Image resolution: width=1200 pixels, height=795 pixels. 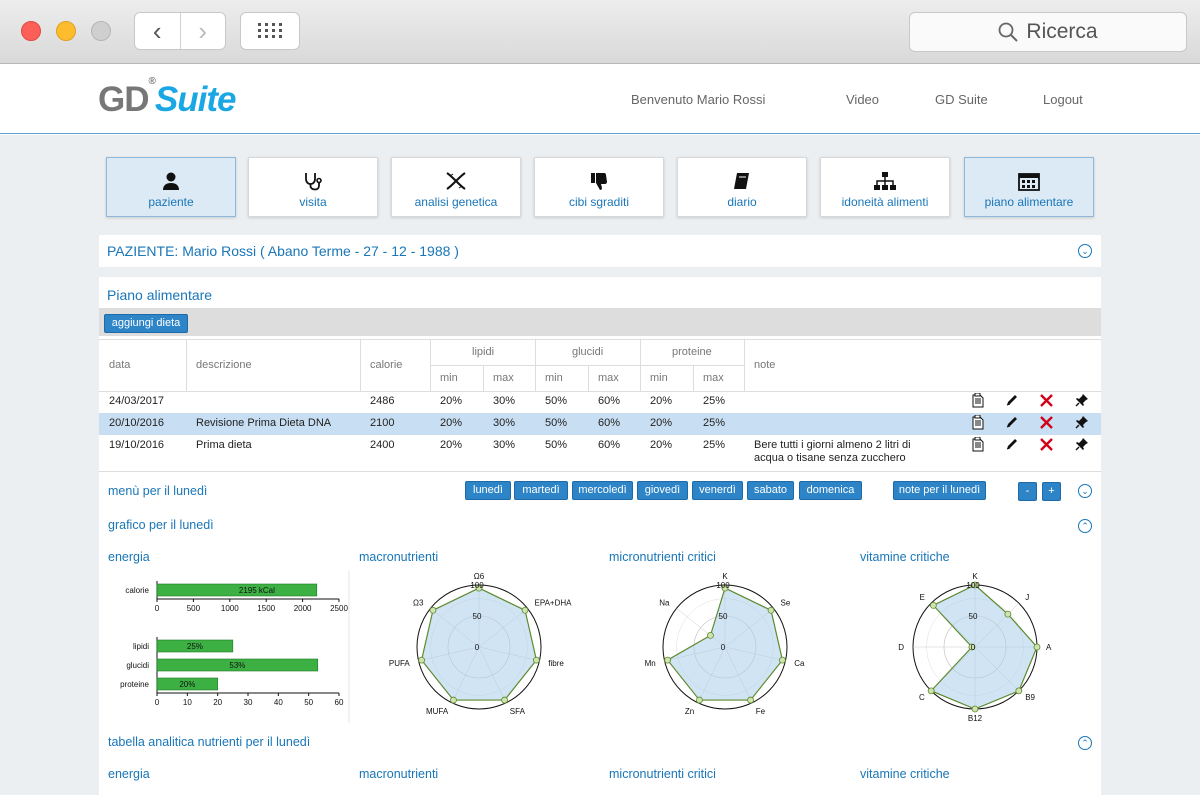 I want to click on cell-calorie: 2400, so click(x=382, y=445).